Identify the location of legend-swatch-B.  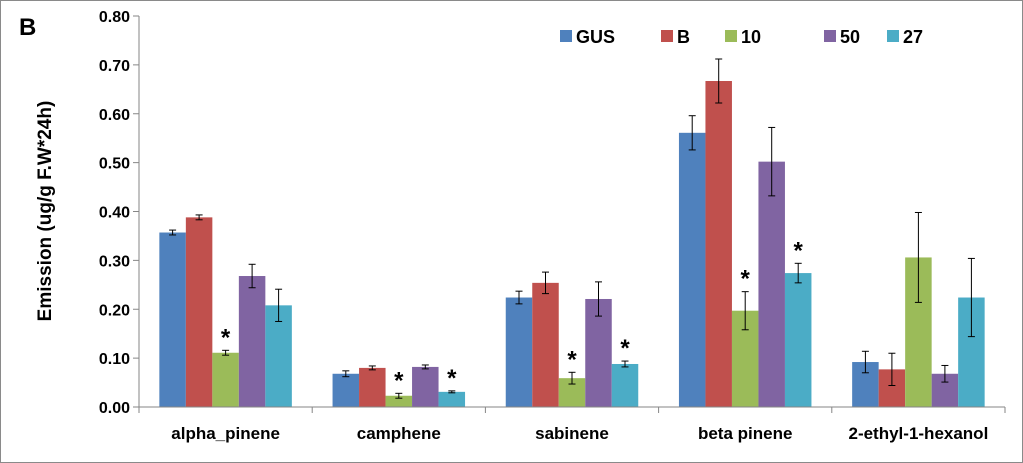
(667, 36).